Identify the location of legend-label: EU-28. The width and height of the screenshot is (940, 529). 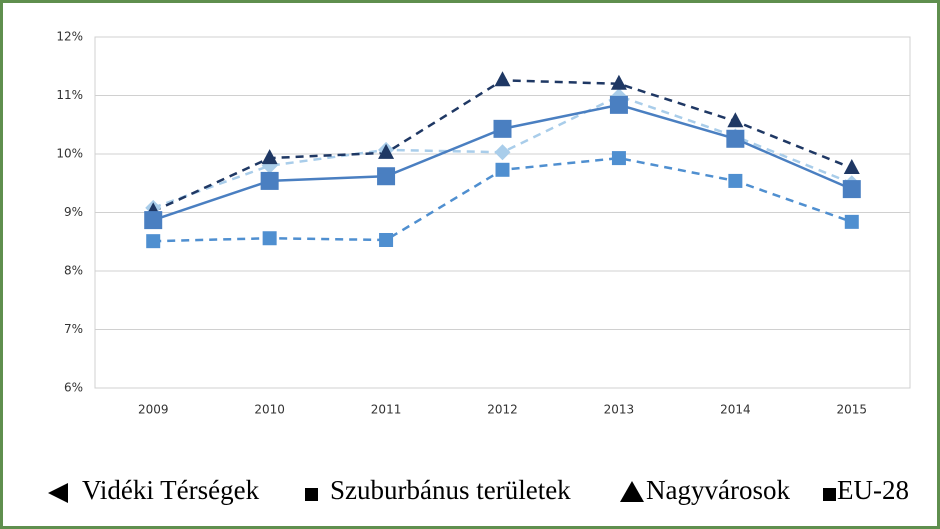
(873, 490).